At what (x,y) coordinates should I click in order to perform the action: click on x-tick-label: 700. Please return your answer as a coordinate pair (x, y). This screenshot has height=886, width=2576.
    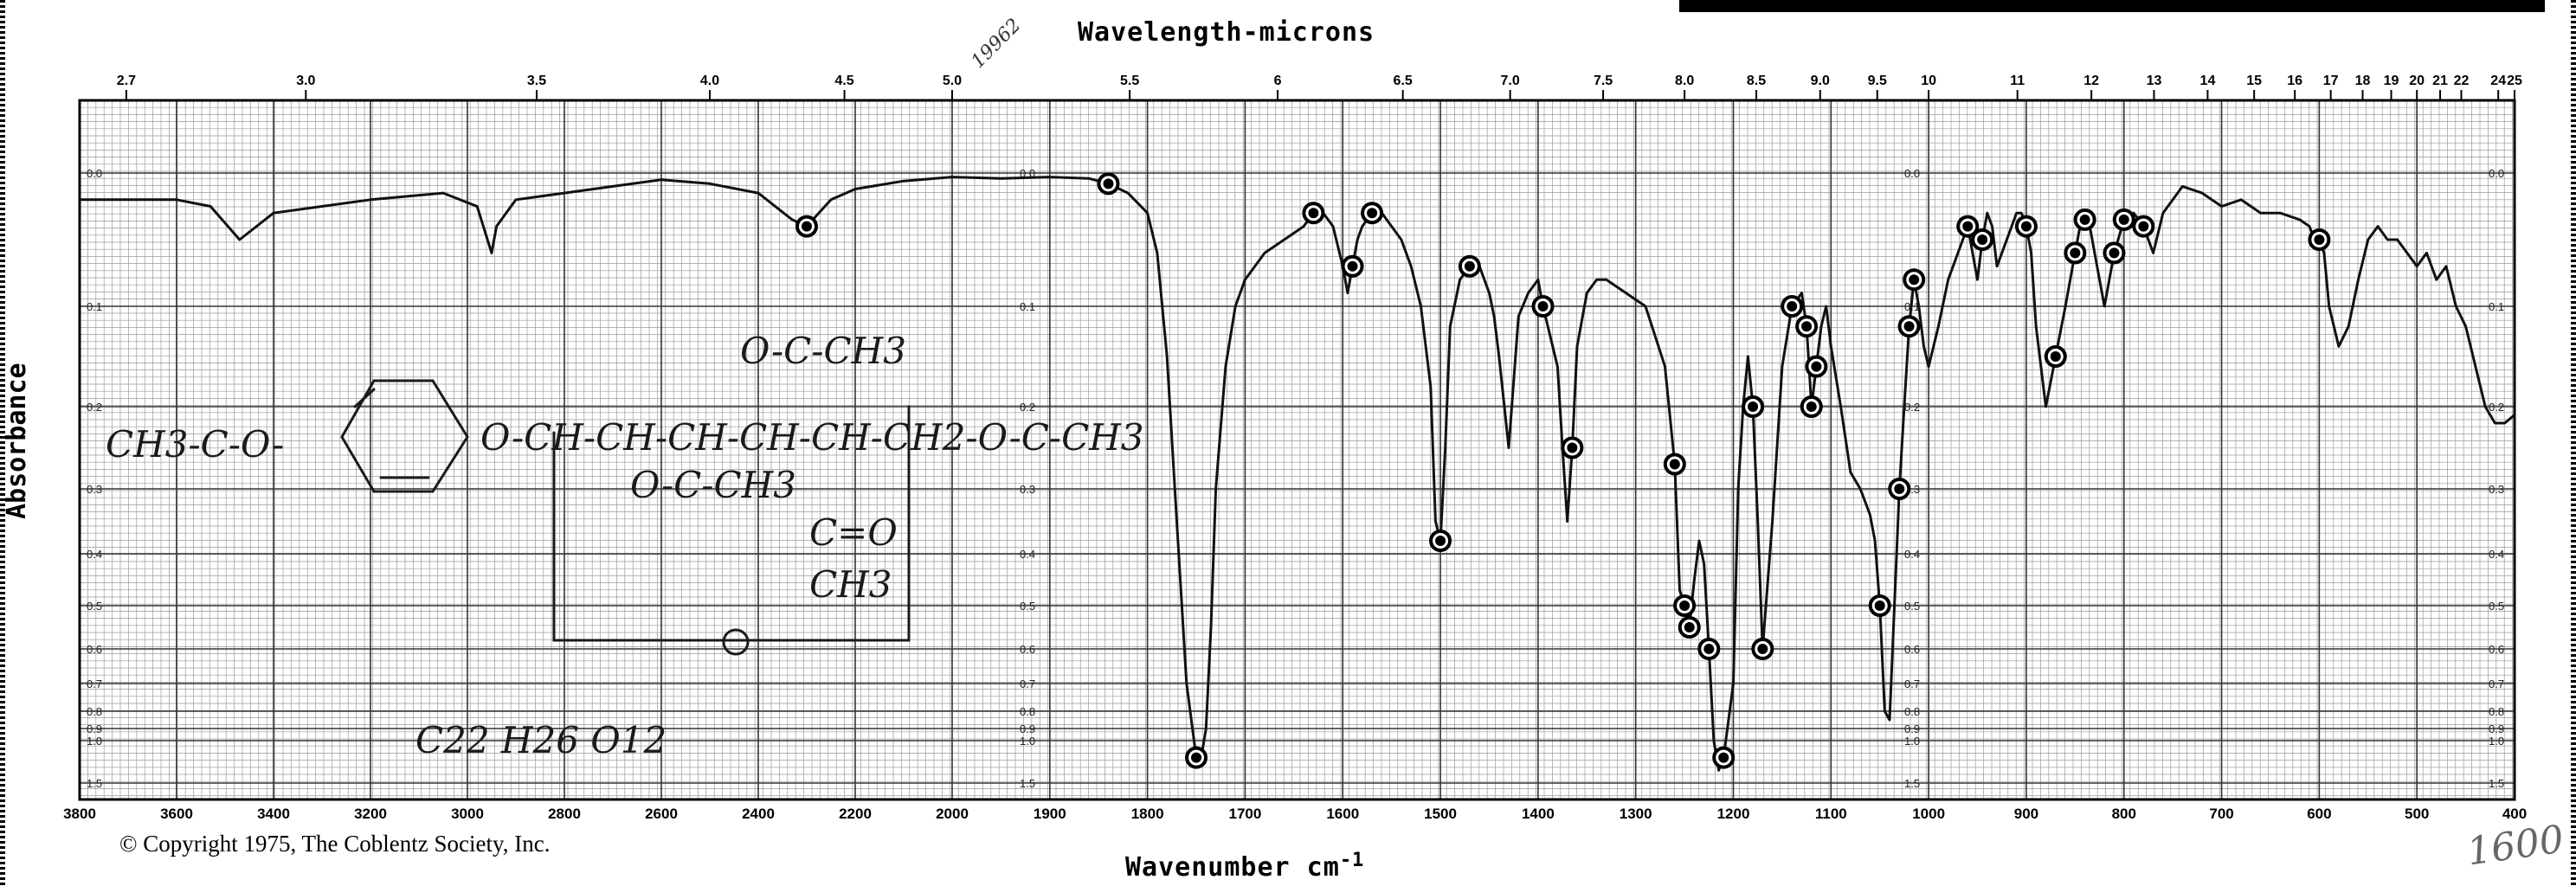
    Looking at the image, I should click on (2221, 814).